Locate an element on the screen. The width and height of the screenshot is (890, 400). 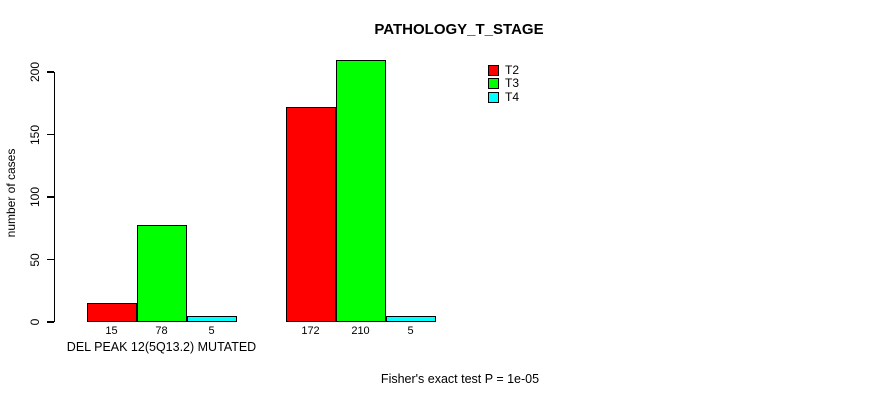
legend-color-swatch-t2 is located at coordinates (493, 71).